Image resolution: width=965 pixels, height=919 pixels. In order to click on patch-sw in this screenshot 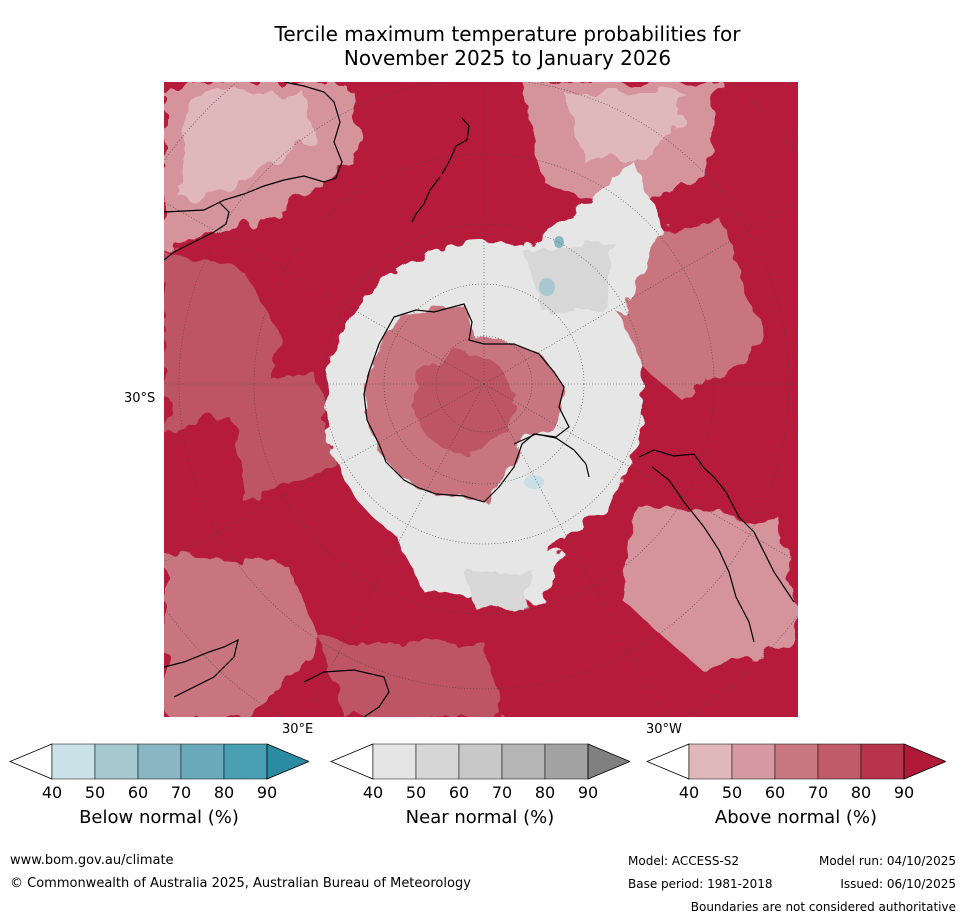, I will do `click(244, 634)`.